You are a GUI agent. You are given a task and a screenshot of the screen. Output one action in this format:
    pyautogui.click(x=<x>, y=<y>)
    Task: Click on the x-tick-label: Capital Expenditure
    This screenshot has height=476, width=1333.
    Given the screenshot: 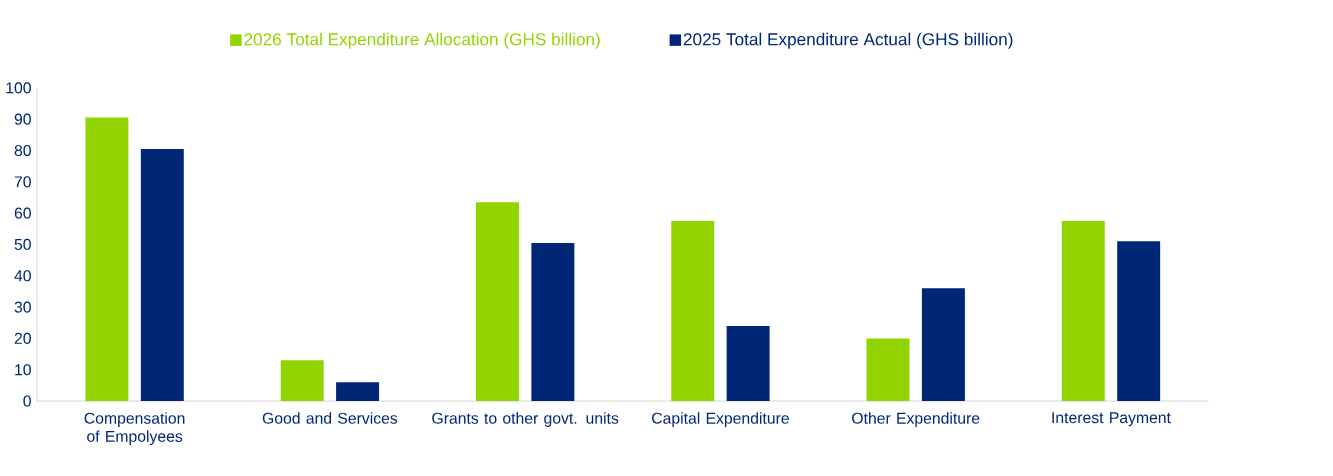 What is the action you would take?
    pyautogui.click(x=720, y=419)
    